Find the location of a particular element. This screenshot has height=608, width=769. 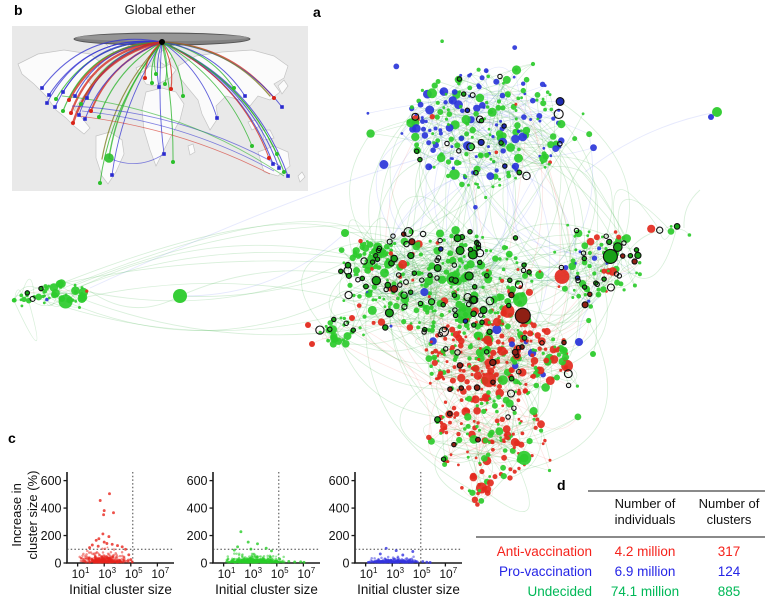

row-individuals: 4.2 million is located at coordinates (645, 551).